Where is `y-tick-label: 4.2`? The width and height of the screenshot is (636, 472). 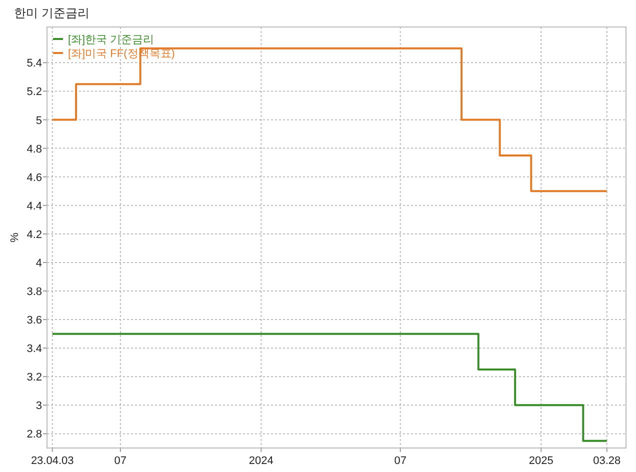 y-tick-label: 4.2 is located at coordinates (34, 234).